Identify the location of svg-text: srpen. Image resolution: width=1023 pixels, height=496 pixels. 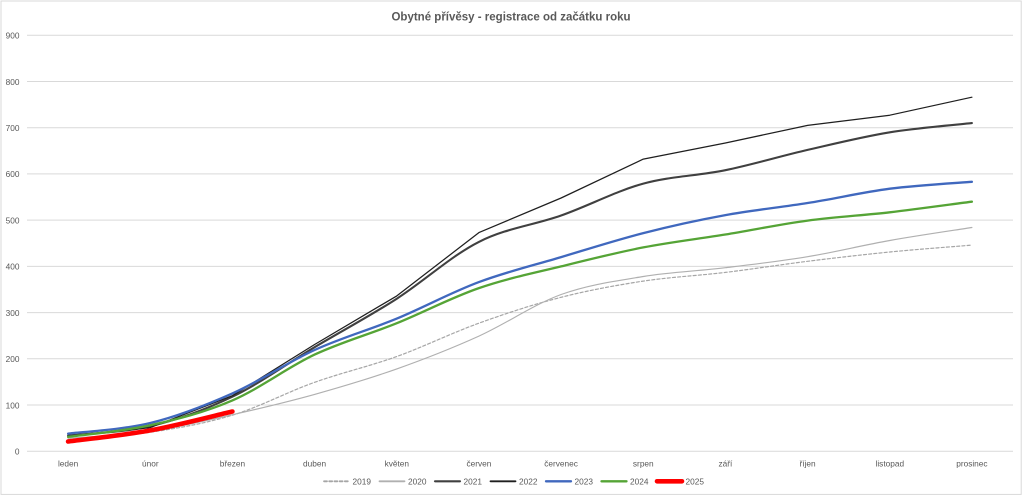
(643, 463).